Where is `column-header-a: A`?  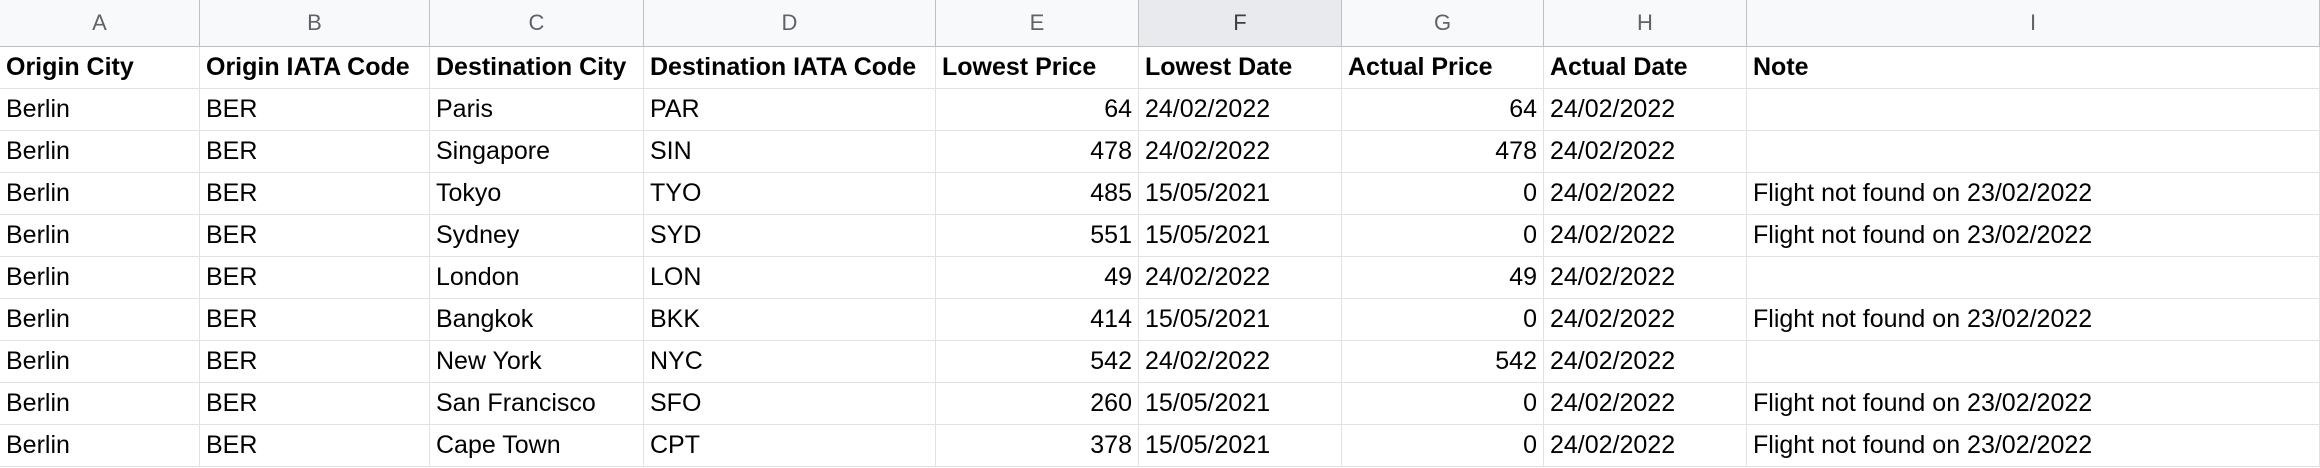 column-header-a: A is located at coordinates (100, 23).